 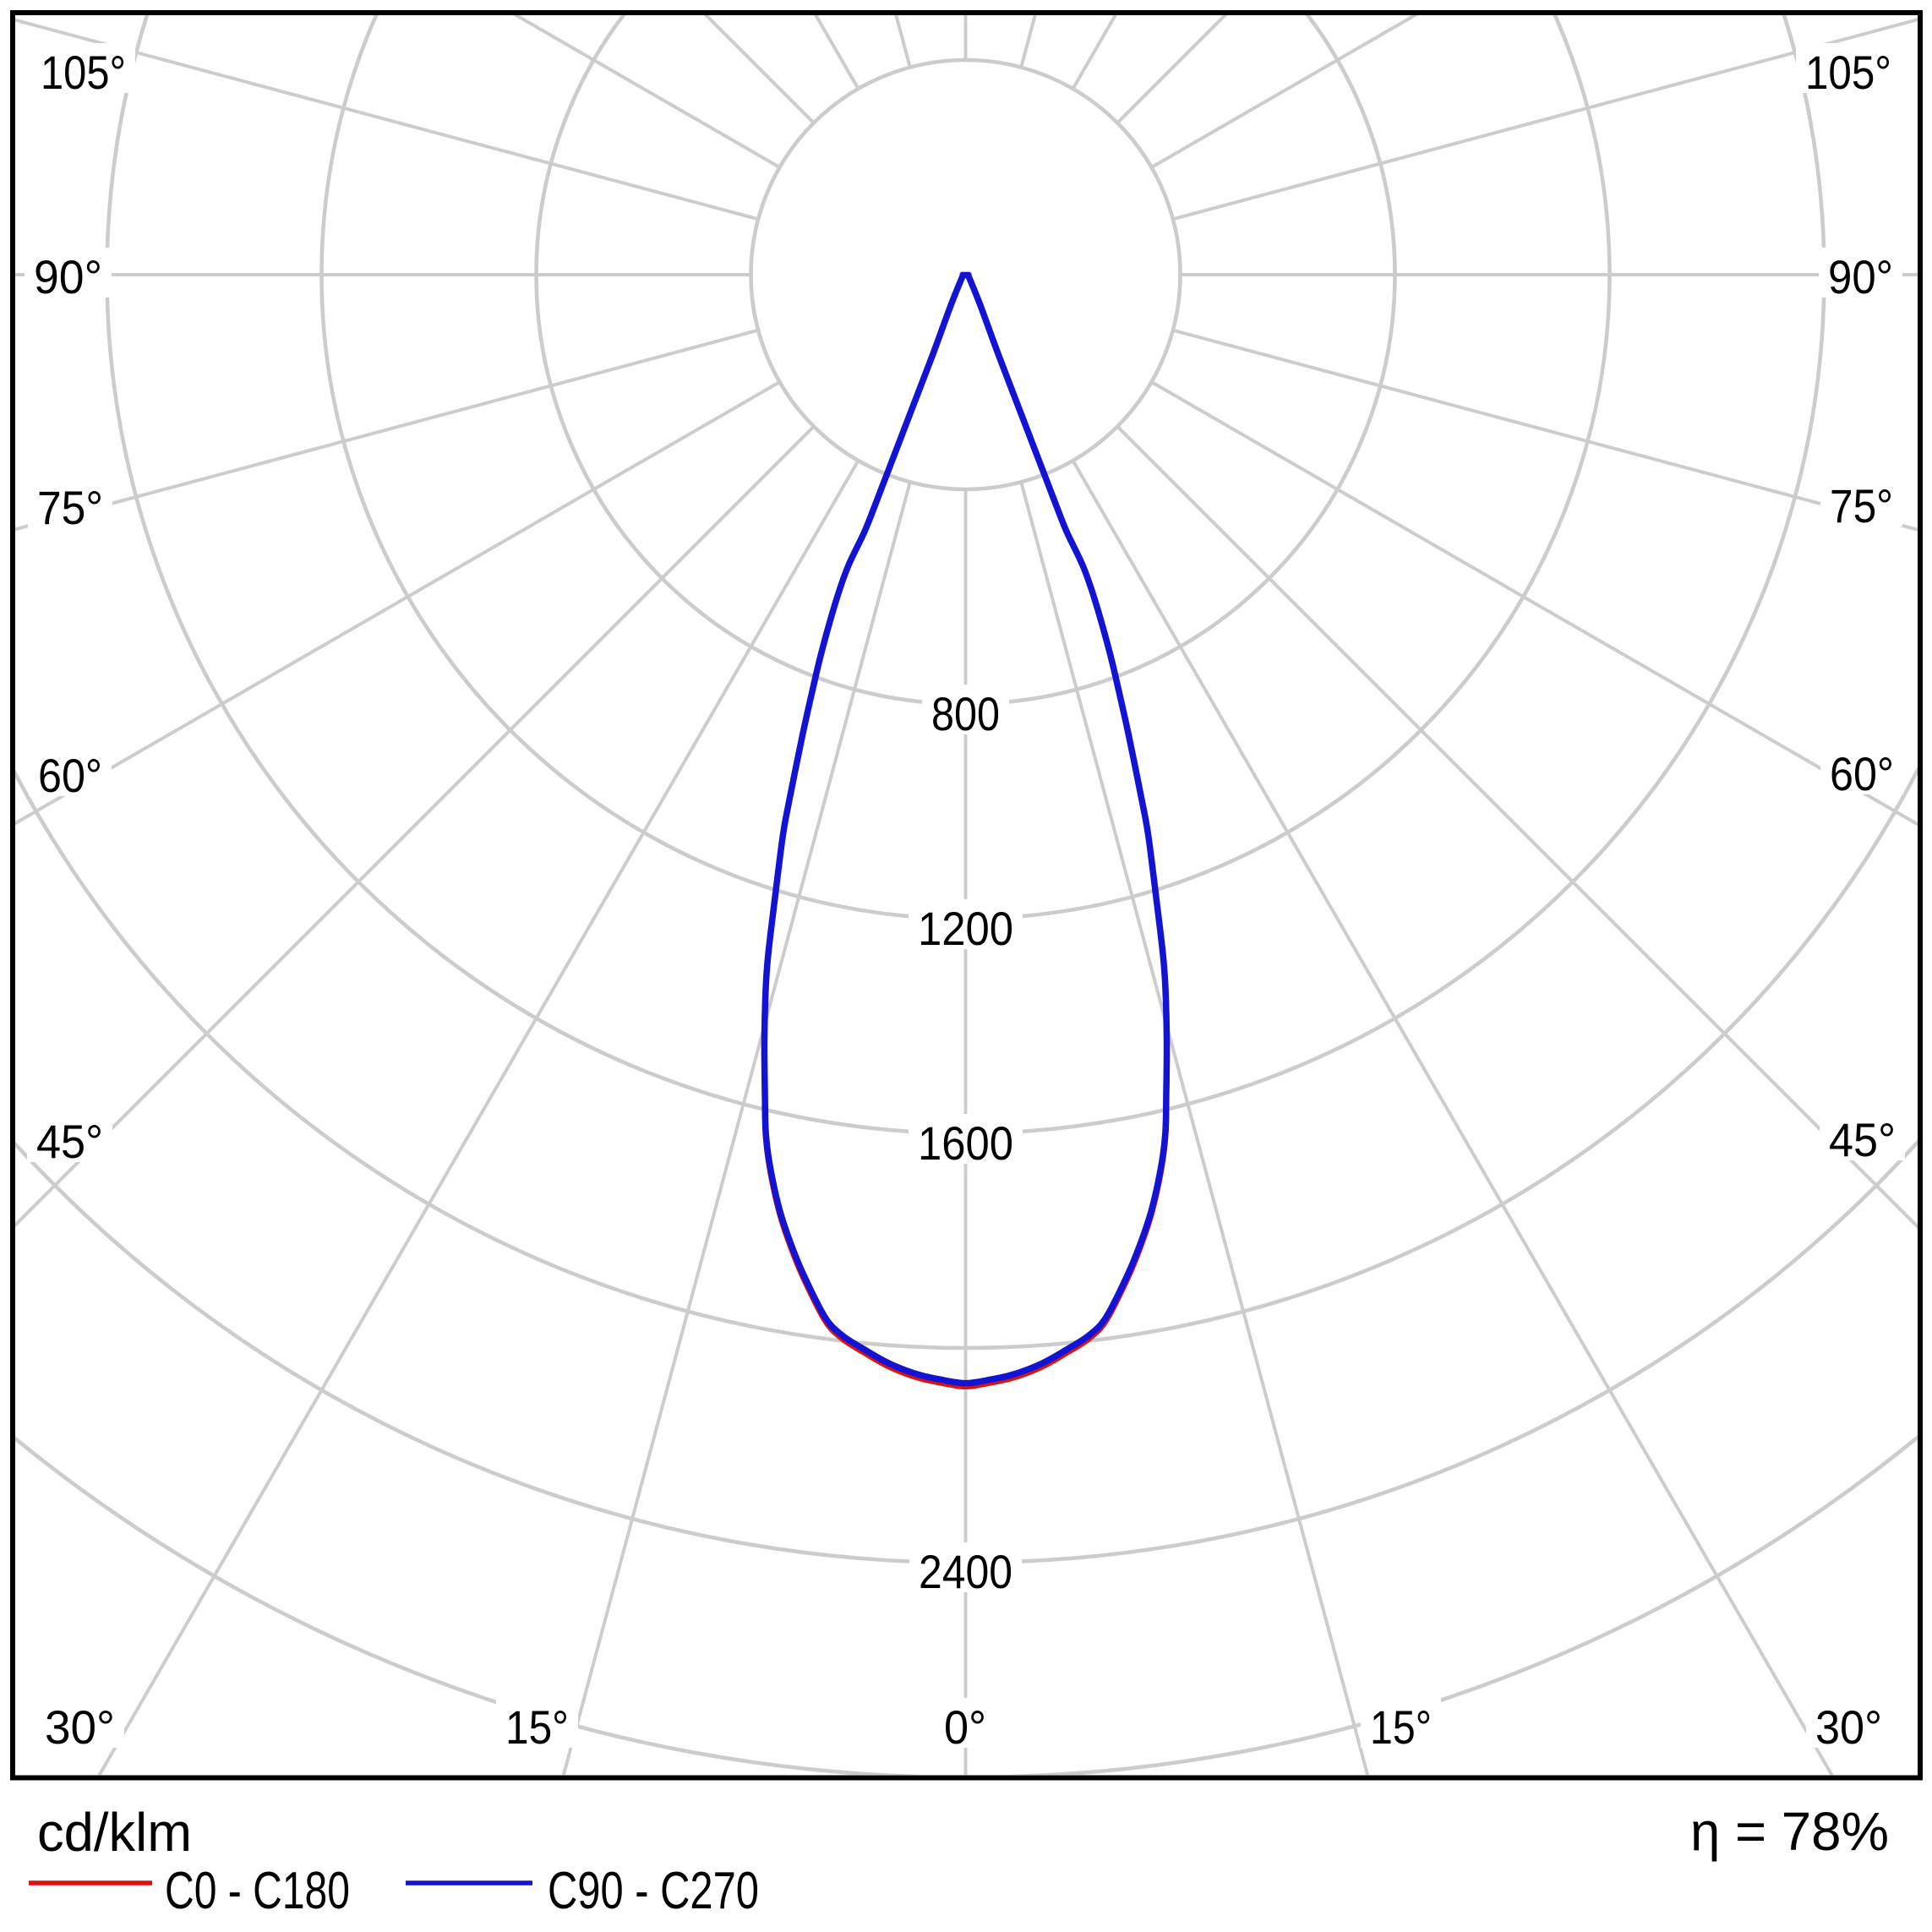 What do you see at coordinates (114, 1833) in the screenshot?
I see `svg-text: cd/klm` at bounding box center [114, 1833].